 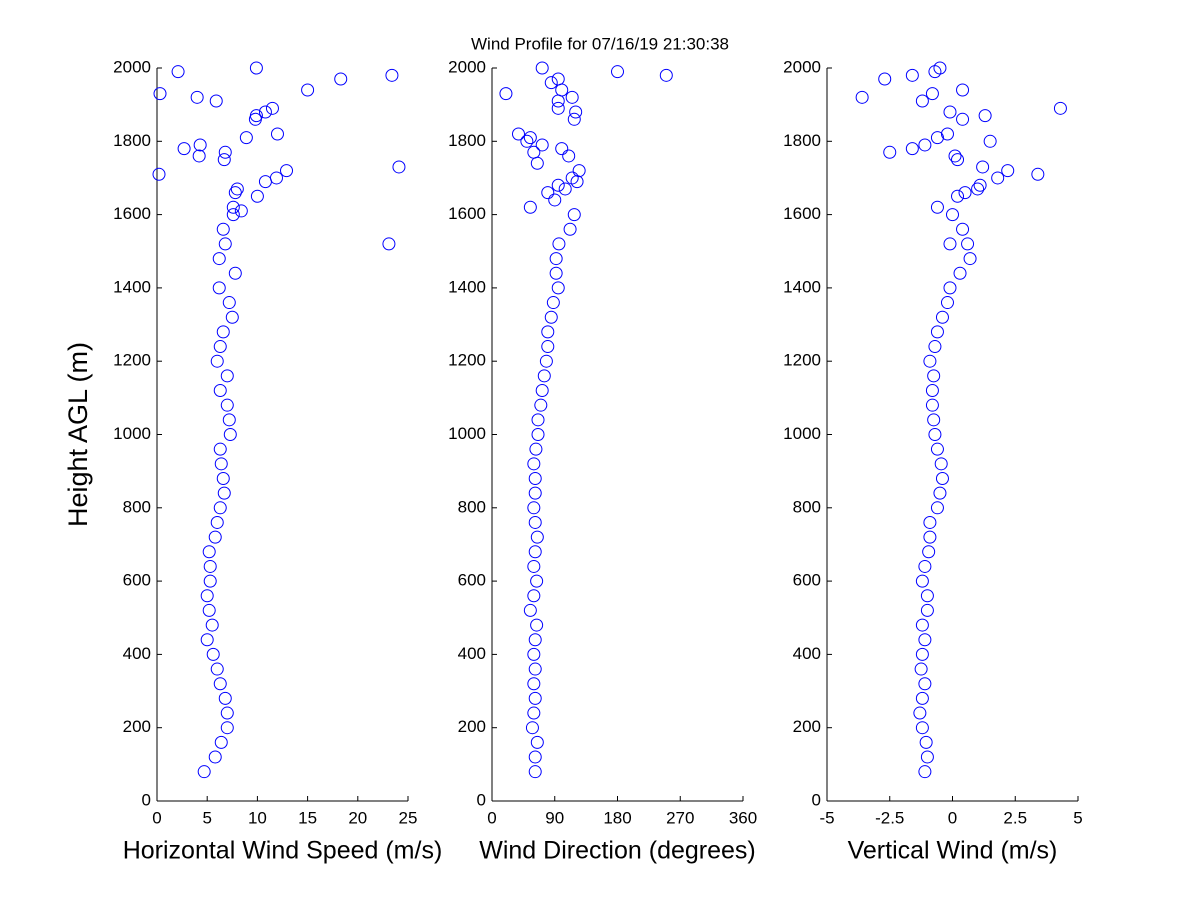 I want to click on y-tick-label: 1800, so click(x=467, y=140).